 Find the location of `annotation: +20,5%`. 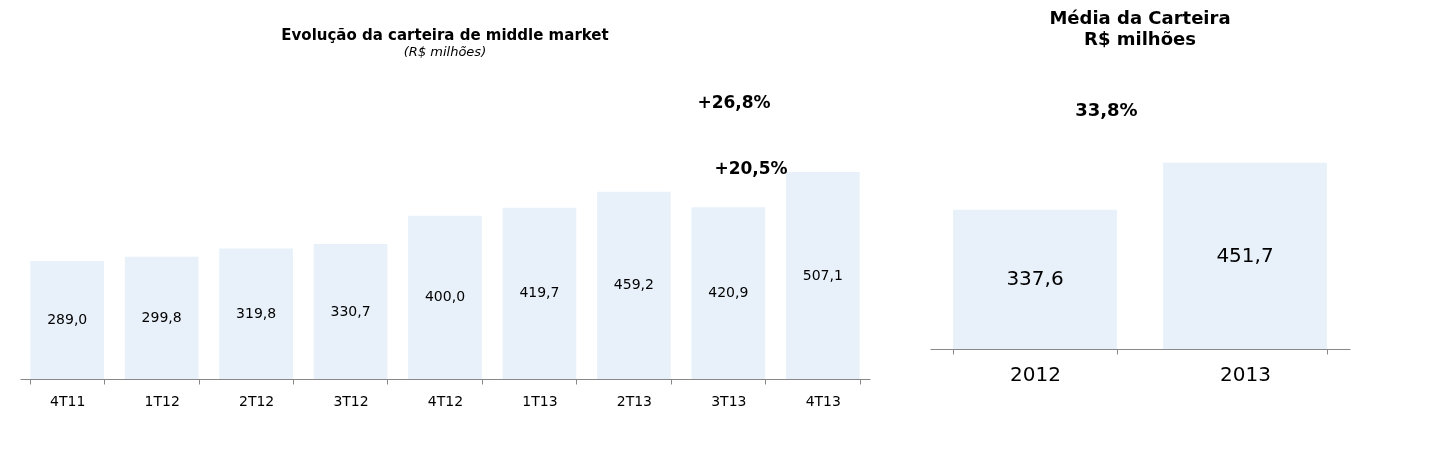

annotation: +20,5% is located at coordinates (751, 168).